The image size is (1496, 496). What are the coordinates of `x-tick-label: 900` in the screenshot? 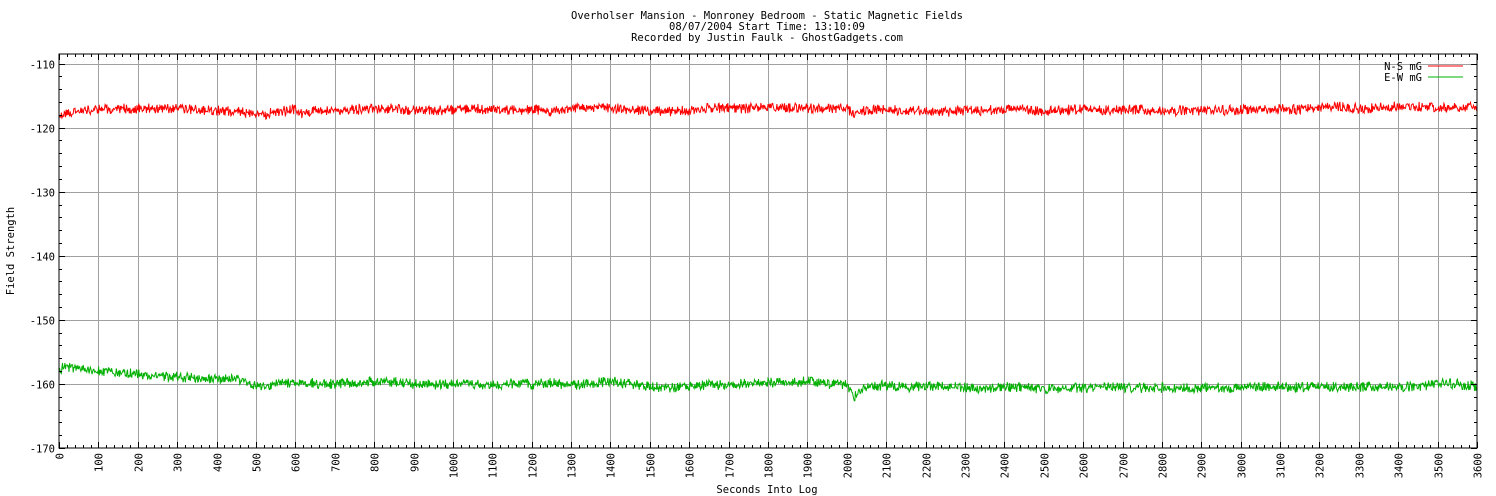 It's located at (416, 462).